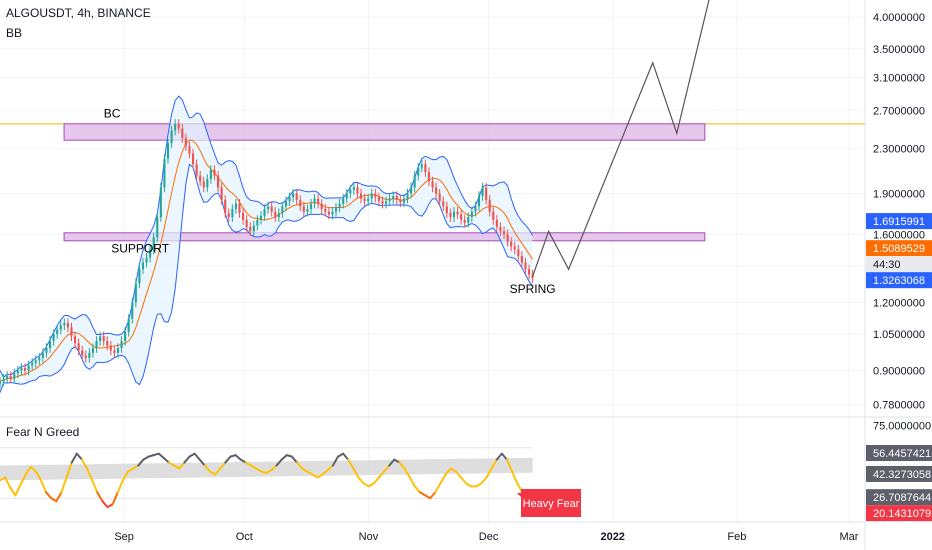 Image resolution: width=932 pixels, height=550 pixels. I want to click on fear-greed-title: Fear N Greed, so click(42, 432).